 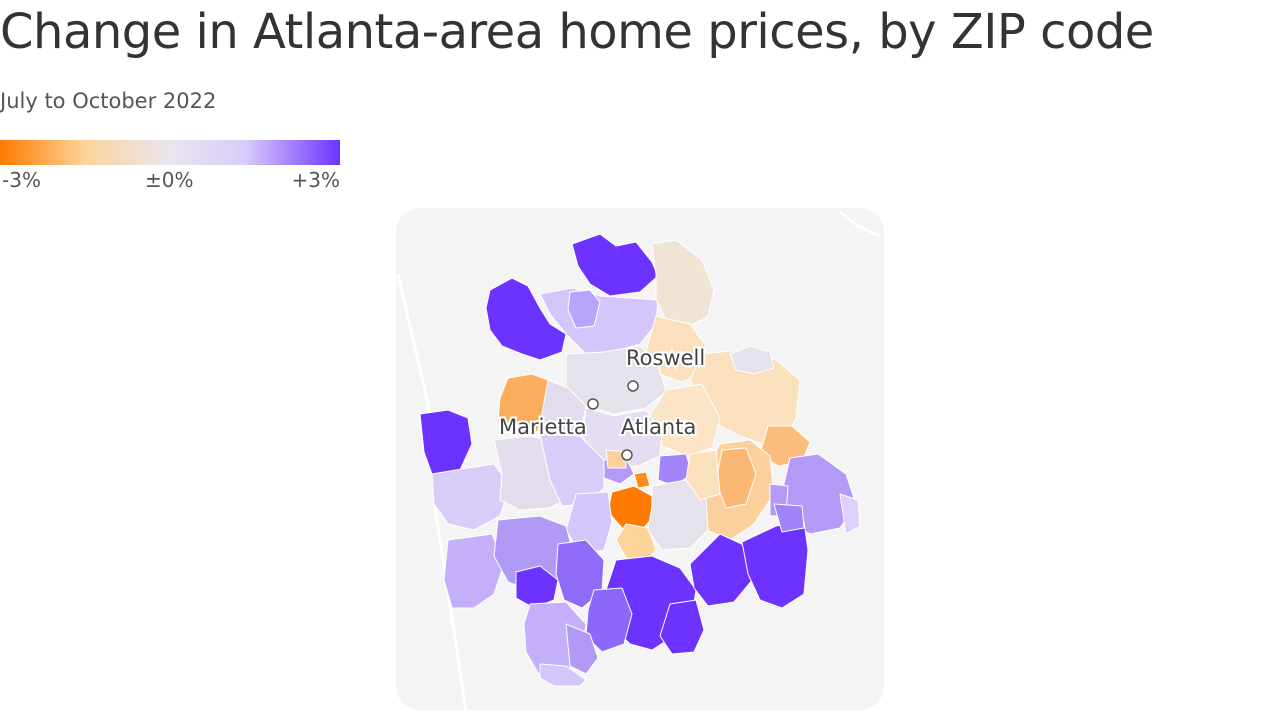 What do you see at coordinates (665, 358) in the screenshot?
I see `roswell-label: Roswell` at bounding box center [665, 358].